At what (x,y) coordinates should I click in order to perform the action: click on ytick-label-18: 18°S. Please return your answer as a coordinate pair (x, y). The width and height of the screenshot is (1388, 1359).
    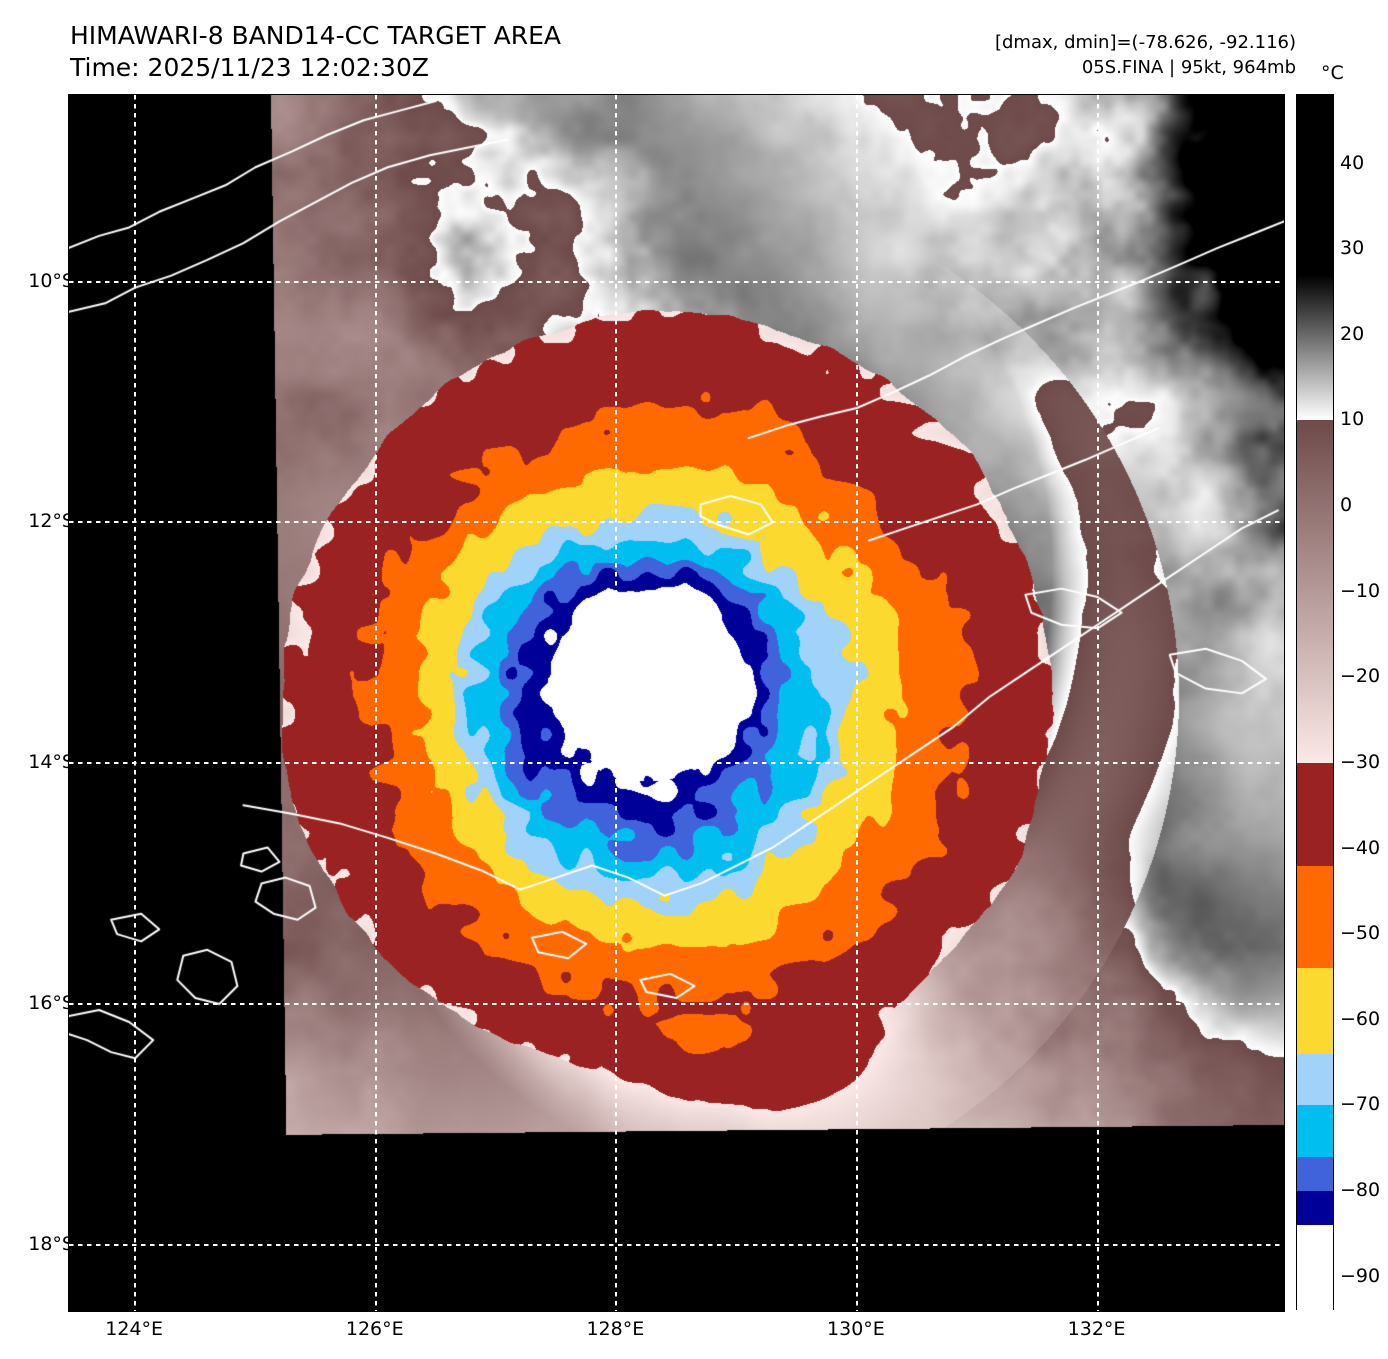
    Looking at the image, I should click on (51, 1243).